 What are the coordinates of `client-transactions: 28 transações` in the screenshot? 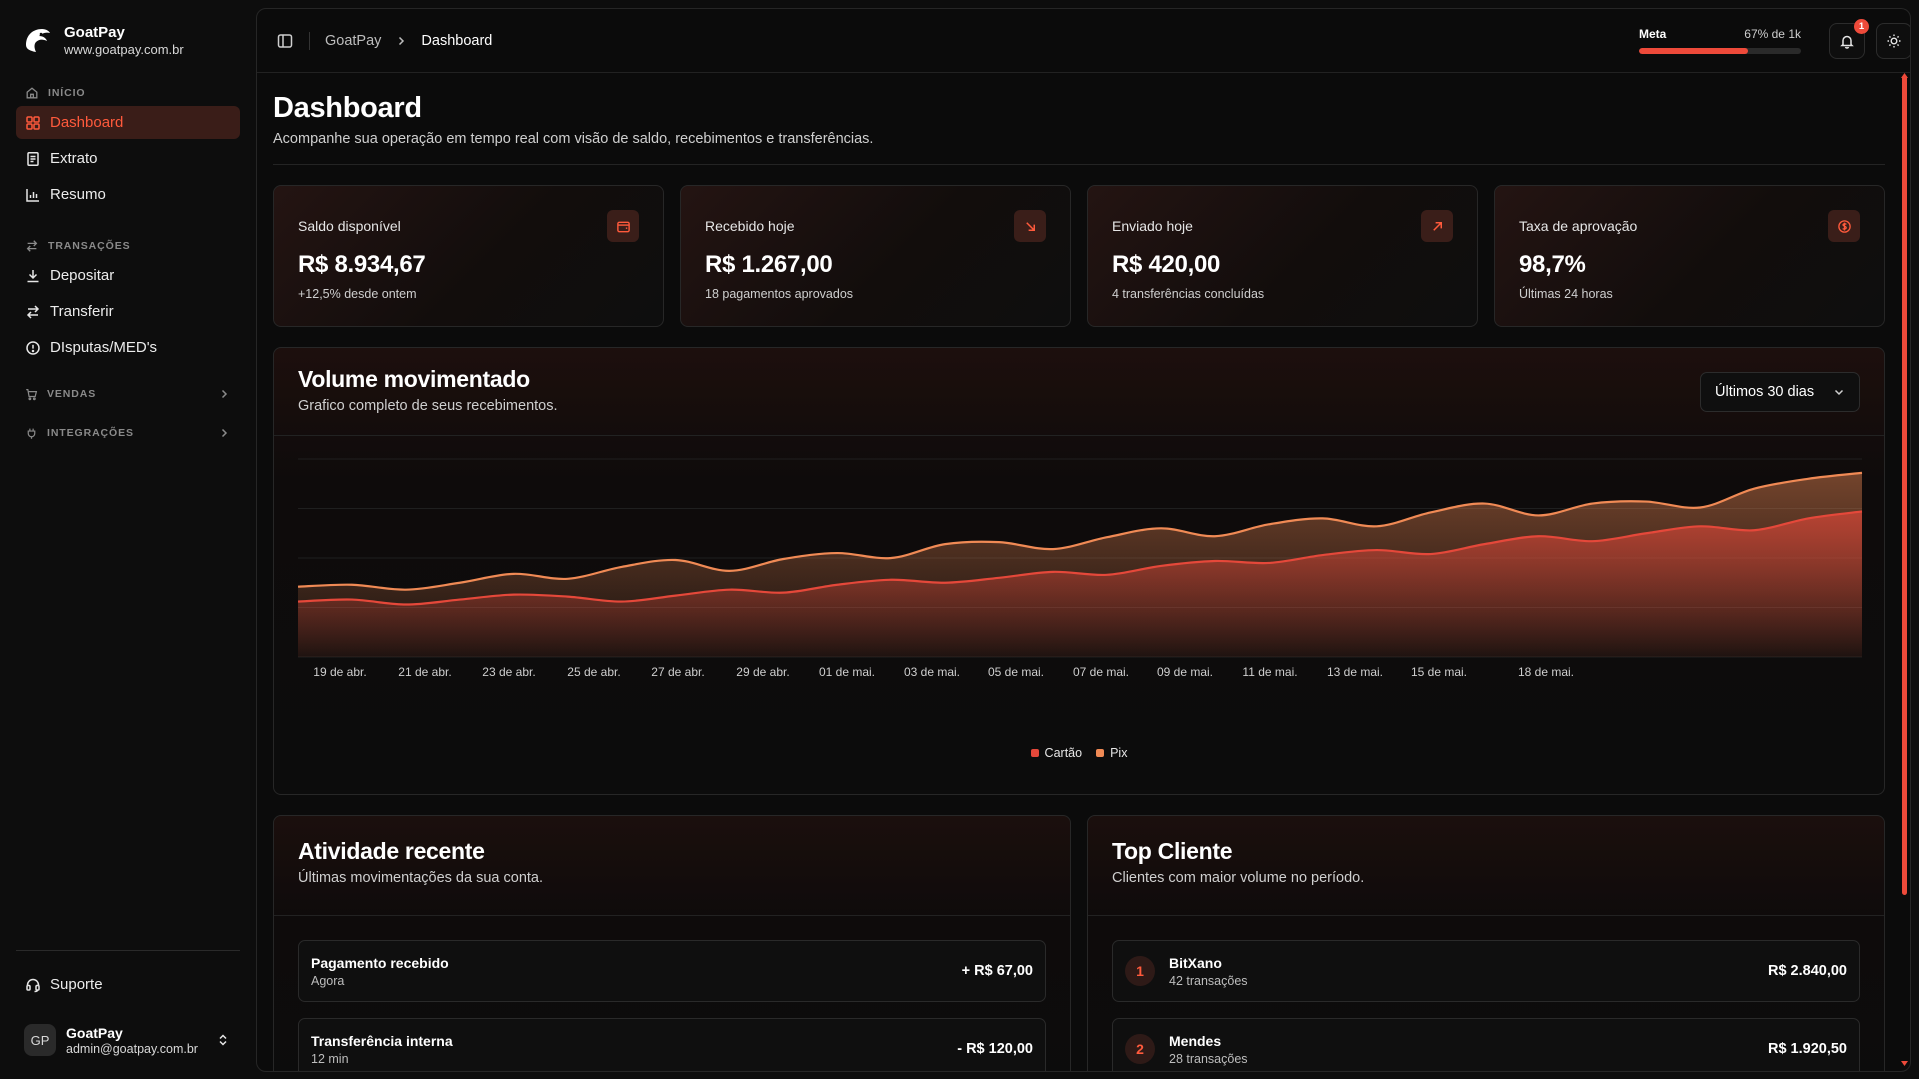 It's located at (1208, 1058).